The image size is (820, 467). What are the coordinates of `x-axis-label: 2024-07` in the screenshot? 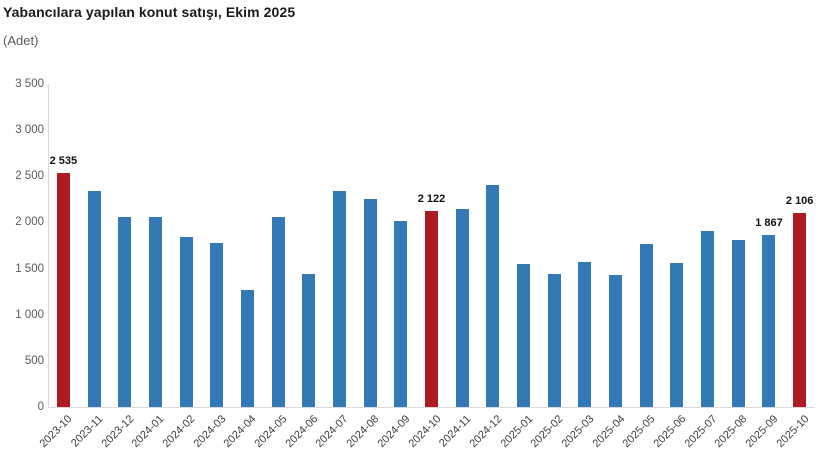 It's located at (332, 432).